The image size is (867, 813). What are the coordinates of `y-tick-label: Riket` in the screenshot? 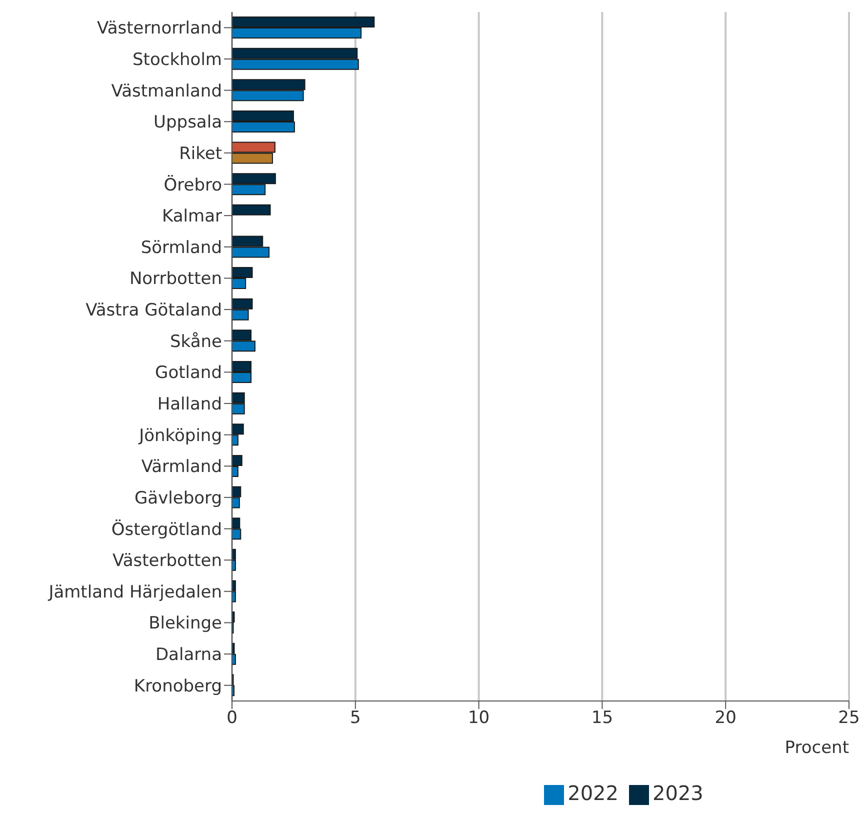 It's located at (200, 154).